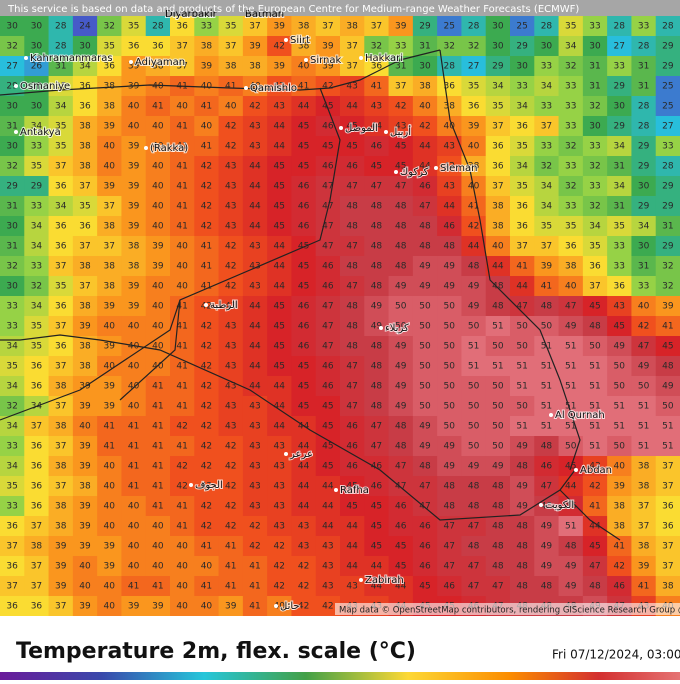 The width and height of the screenshot is (680, 684). Describe the element at coordinates (498, 147) in the screenshot. I see `temp-value: 36` at that location.